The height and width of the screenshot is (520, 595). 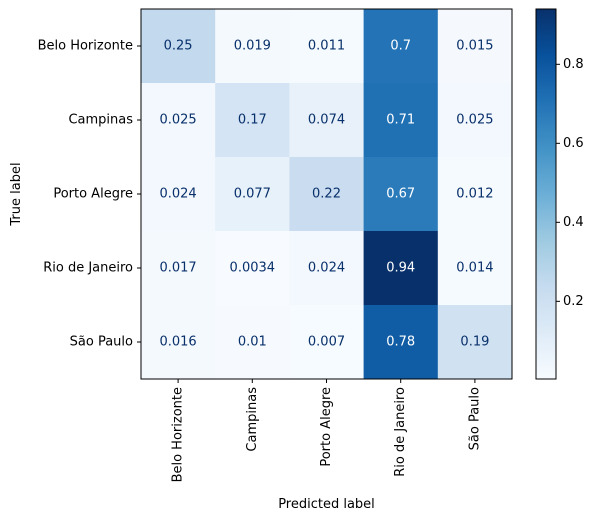 I want to click on cell-value-label: 0.017, so click(x=177, y=268).